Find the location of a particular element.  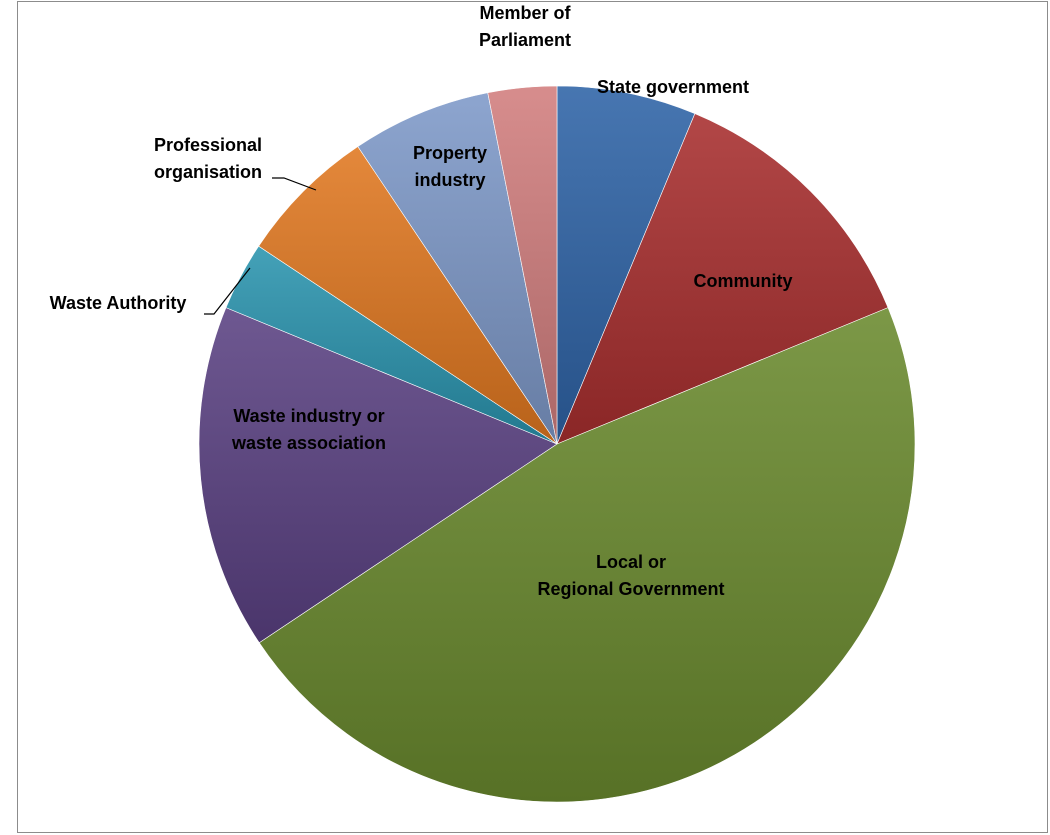

pie-slice-community is located at coordinates (722, 279).